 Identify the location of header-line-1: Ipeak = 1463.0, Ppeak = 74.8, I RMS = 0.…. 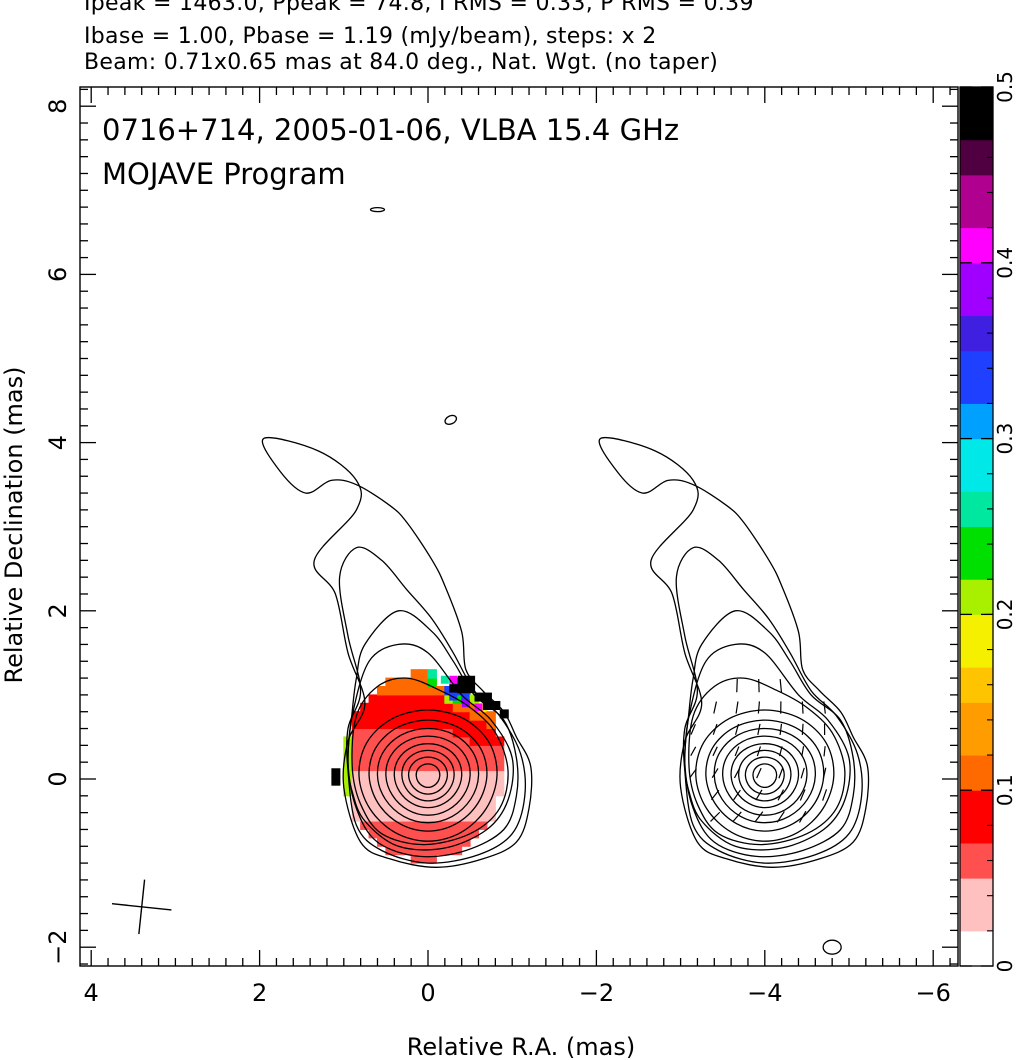
(419, 8).